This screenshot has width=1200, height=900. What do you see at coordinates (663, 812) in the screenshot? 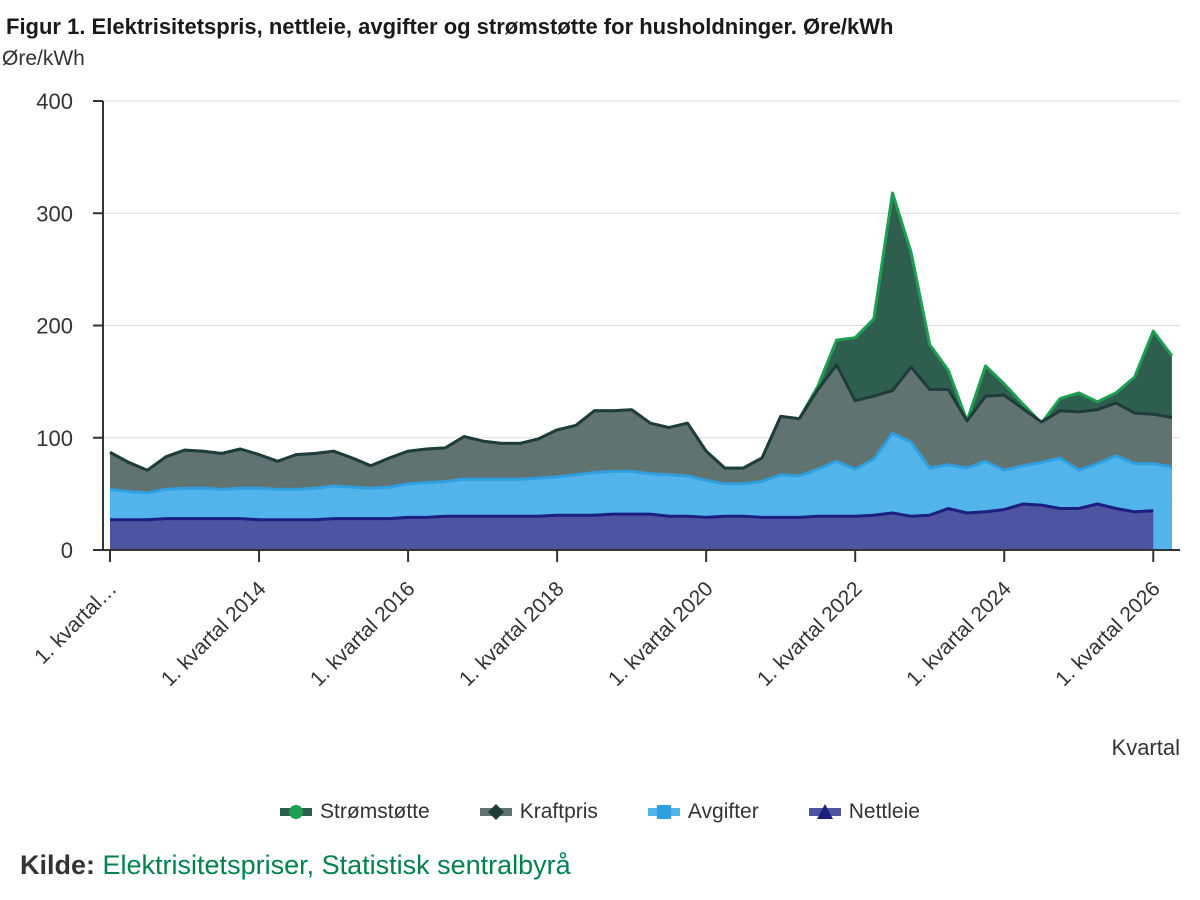
I see `square-marker-icon` at bounding box center [663, 812].